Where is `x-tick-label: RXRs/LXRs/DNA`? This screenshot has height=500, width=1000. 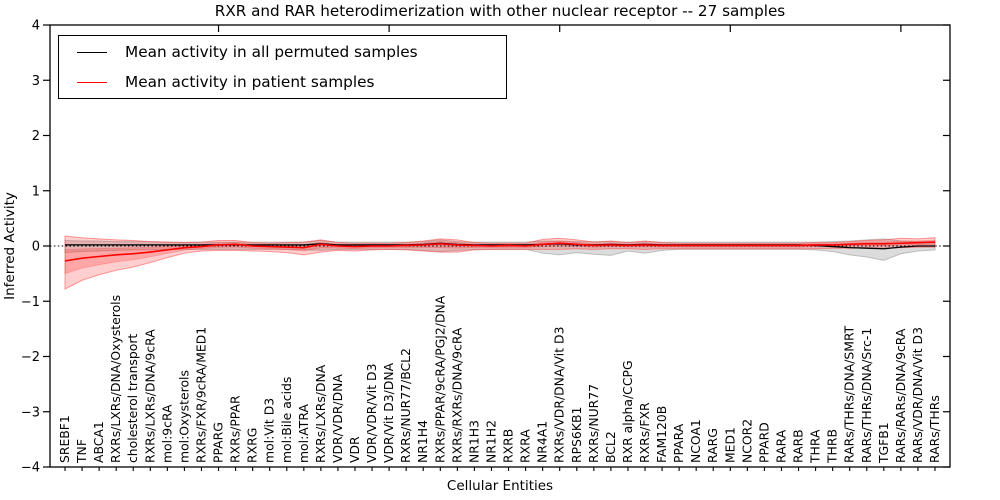 x-tick-label: RXRs/LXRs/DNA is located at coordinates (320, 413).